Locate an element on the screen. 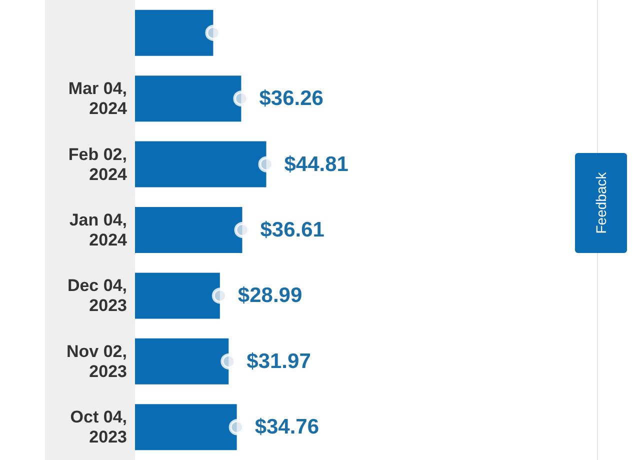 This screenshot has height=460, width=640. data-label: $34.76 is located at coordinates (287, 427).